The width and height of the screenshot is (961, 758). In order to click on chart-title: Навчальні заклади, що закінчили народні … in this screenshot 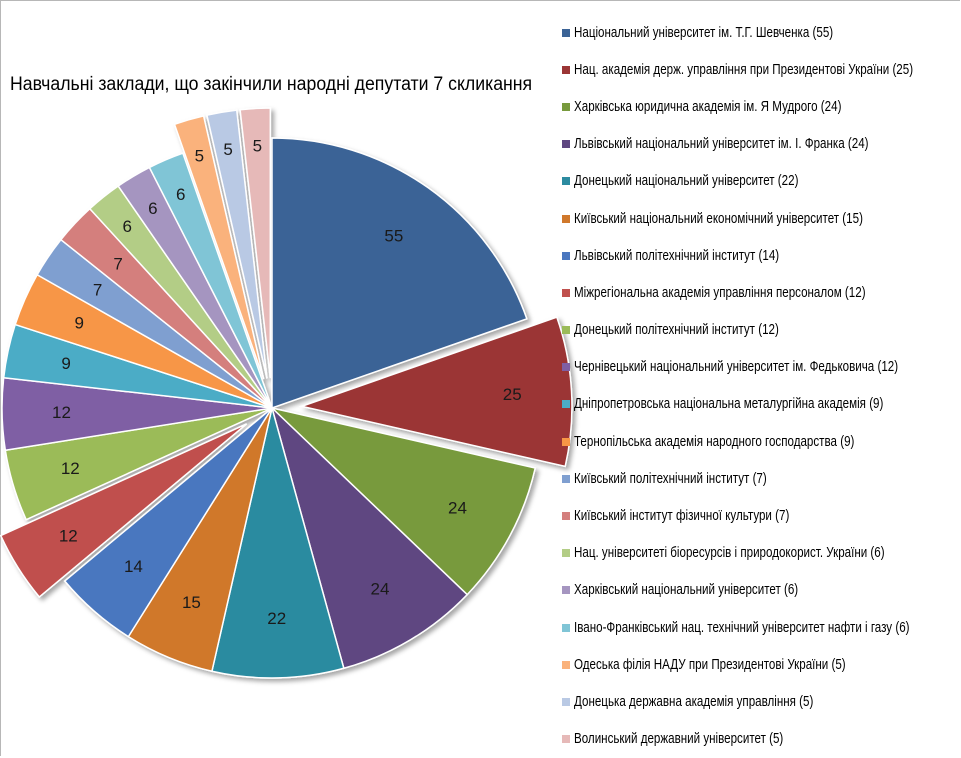, I will do `click(271, 84)`.